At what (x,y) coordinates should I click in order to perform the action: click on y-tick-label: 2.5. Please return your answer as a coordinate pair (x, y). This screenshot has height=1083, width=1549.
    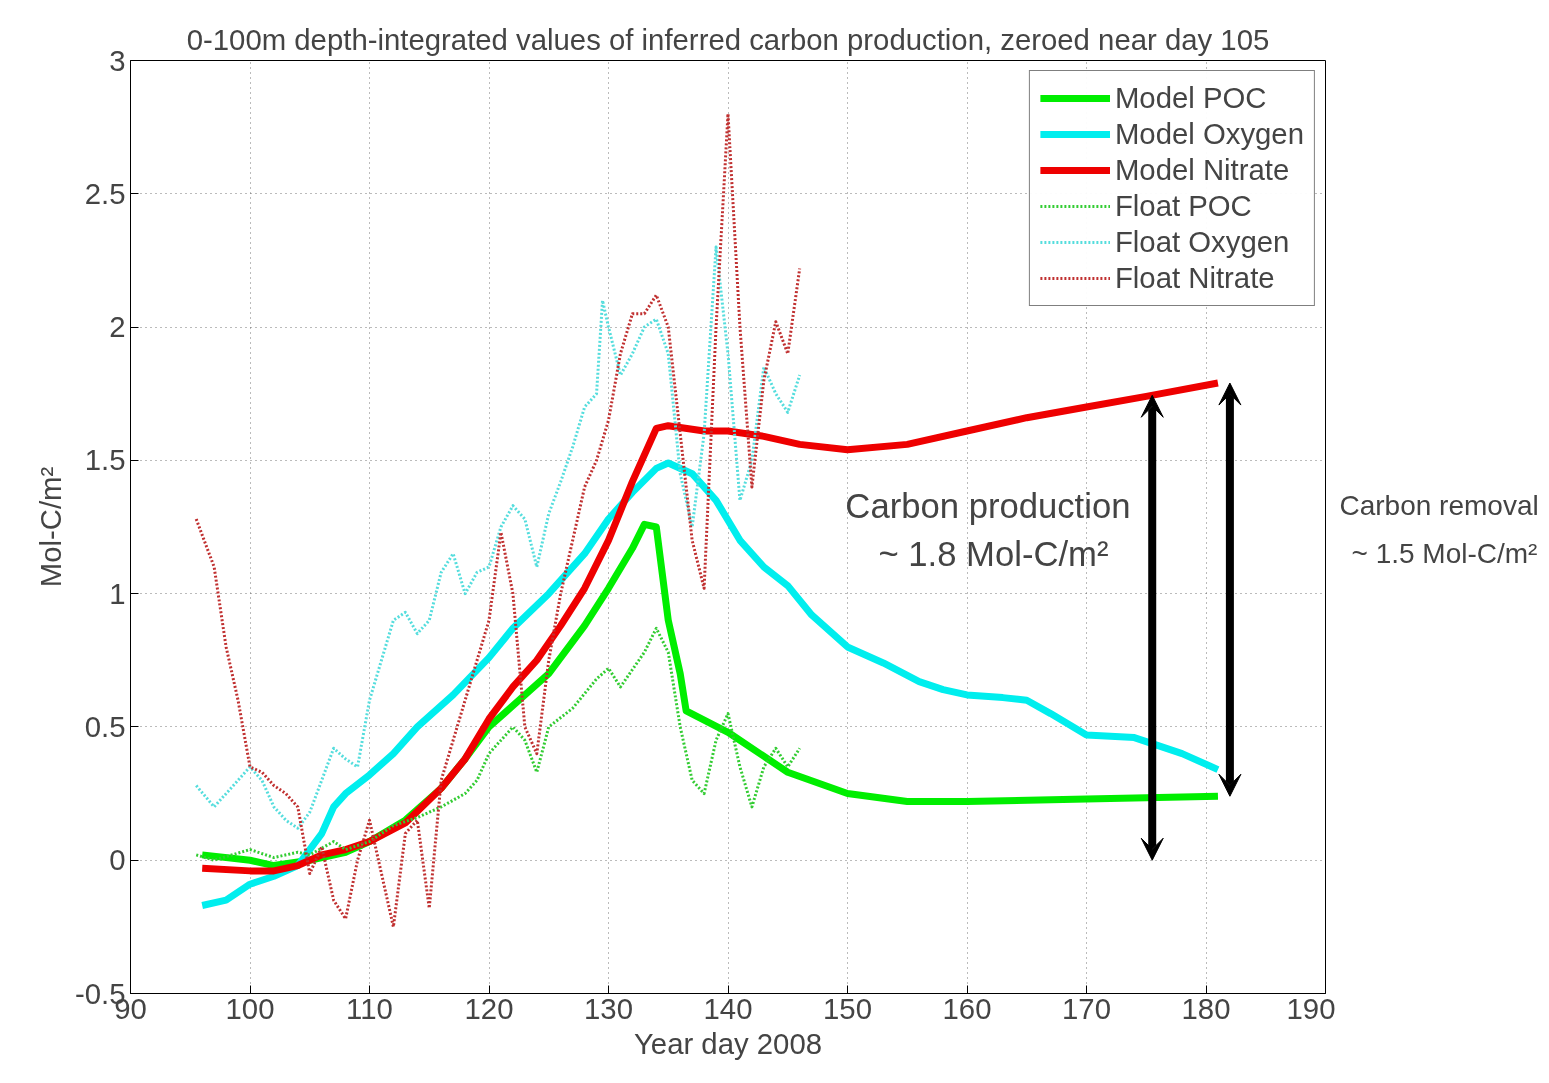
    Looking at the image, I should click on (105, 193).